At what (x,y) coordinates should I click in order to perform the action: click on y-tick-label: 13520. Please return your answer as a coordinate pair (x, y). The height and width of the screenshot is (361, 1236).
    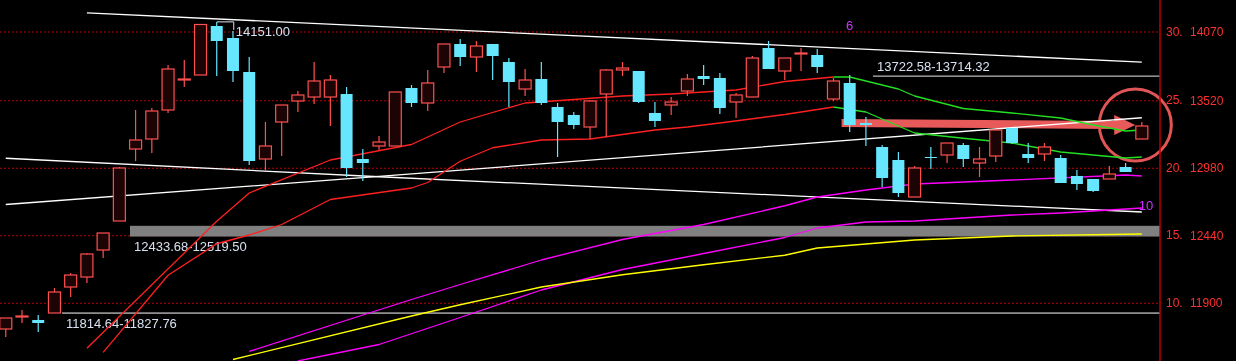
    Looking at the image, I should click on (1207, 100).